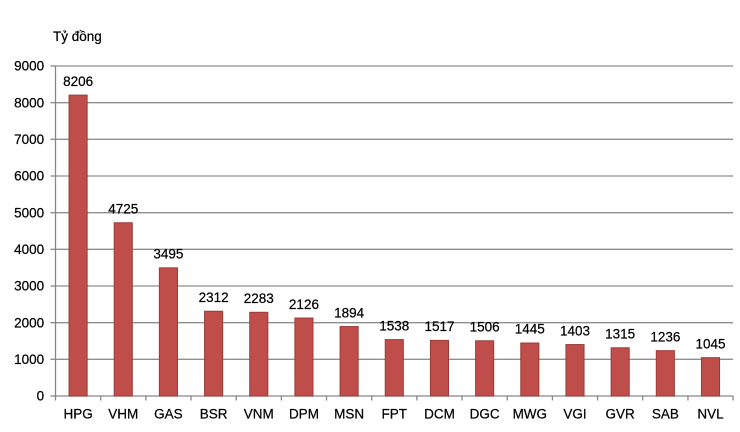 This screenshot has width=740, height=432. Describe the element at coordinates (349, 312) in the screenshot. I see `svg-text: 1894` at that location.